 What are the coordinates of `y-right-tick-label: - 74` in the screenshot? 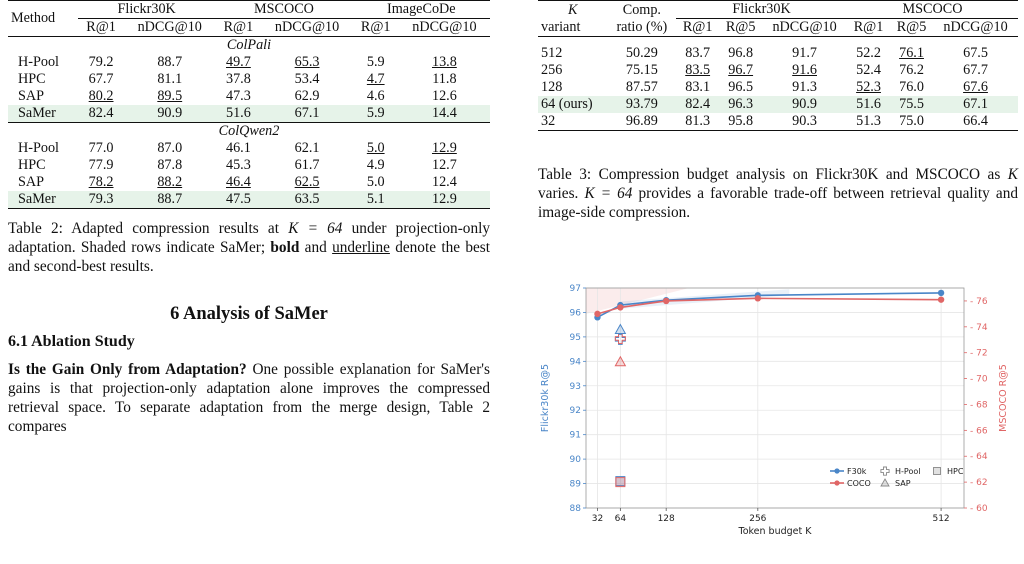 It's located at (979, 328).